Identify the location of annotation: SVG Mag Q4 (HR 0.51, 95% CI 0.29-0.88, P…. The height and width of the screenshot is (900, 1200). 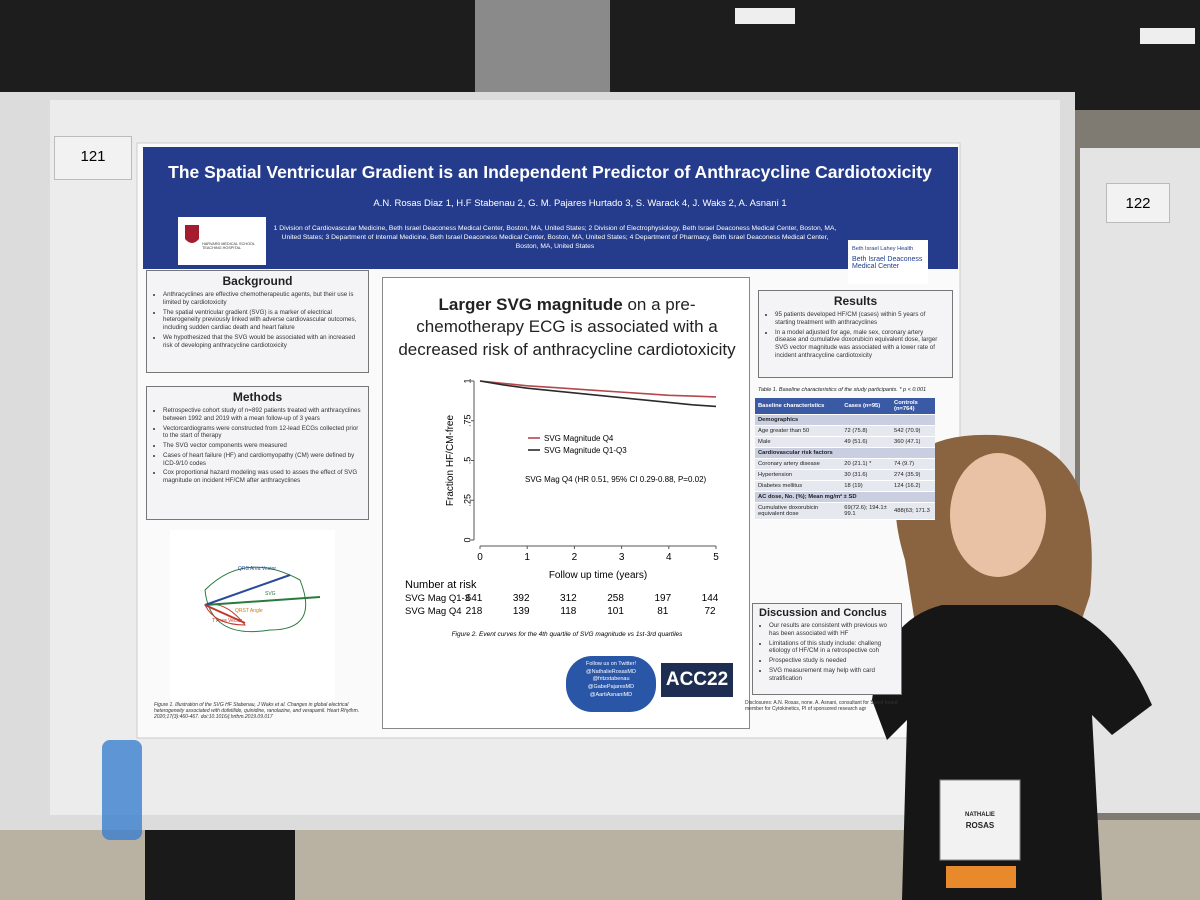
(616, 479).